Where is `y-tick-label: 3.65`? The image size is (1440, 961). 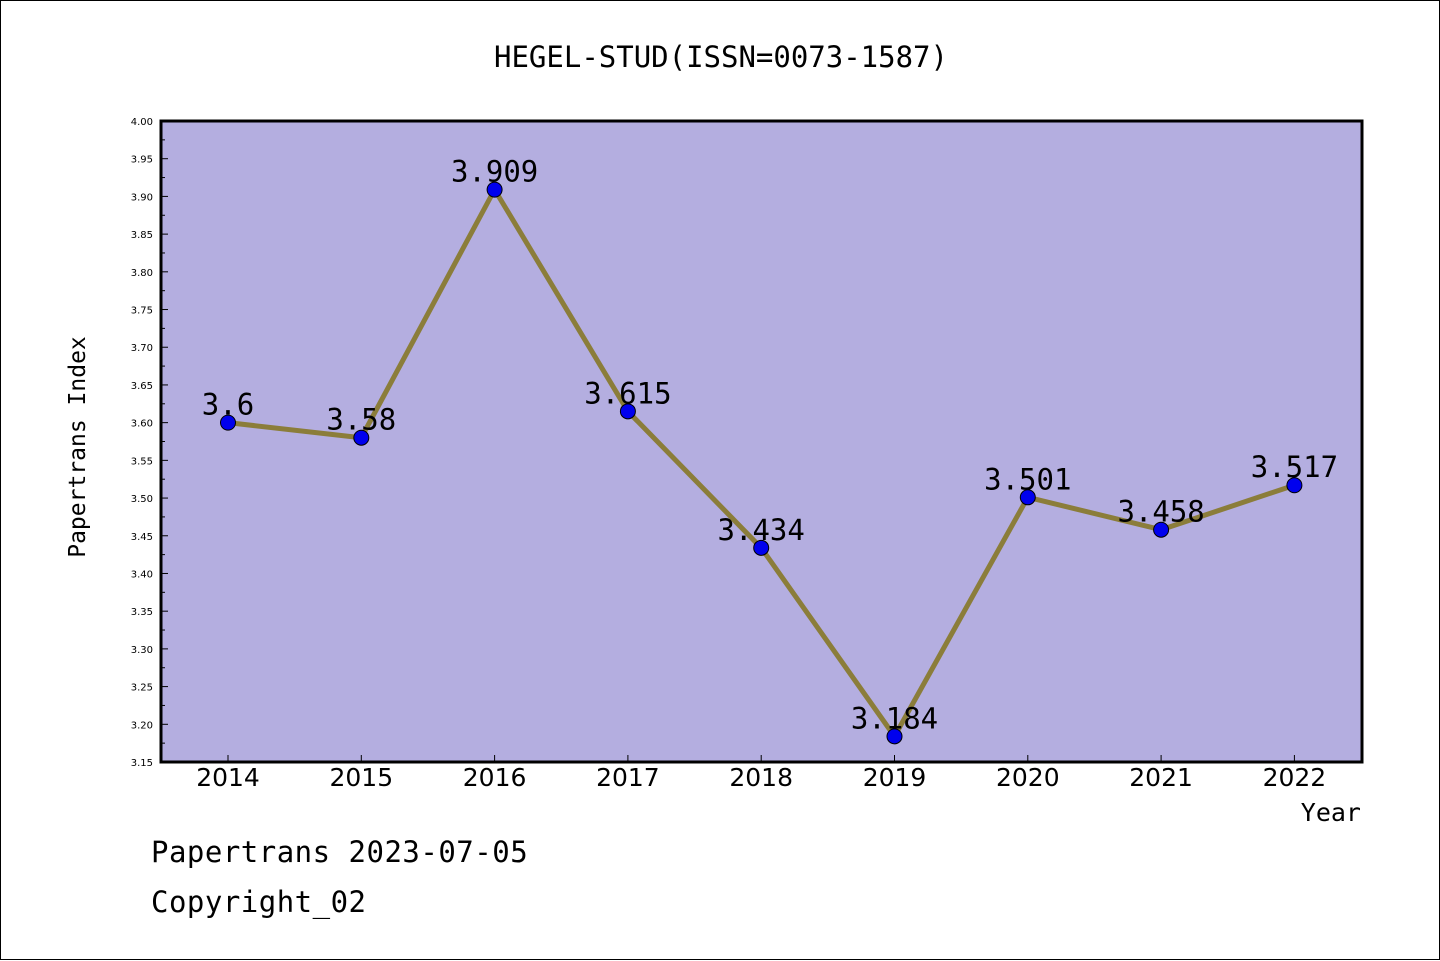
y-tick-label: 3.65 is located at coordinates (142, 386).